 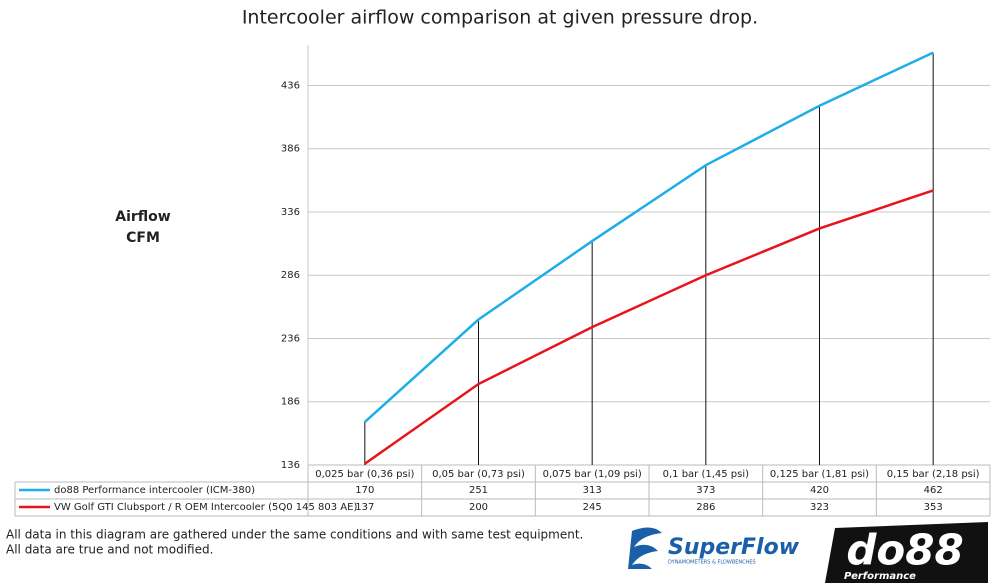 I want to click on y-tick-label: 136, so click(x=290, y=465).